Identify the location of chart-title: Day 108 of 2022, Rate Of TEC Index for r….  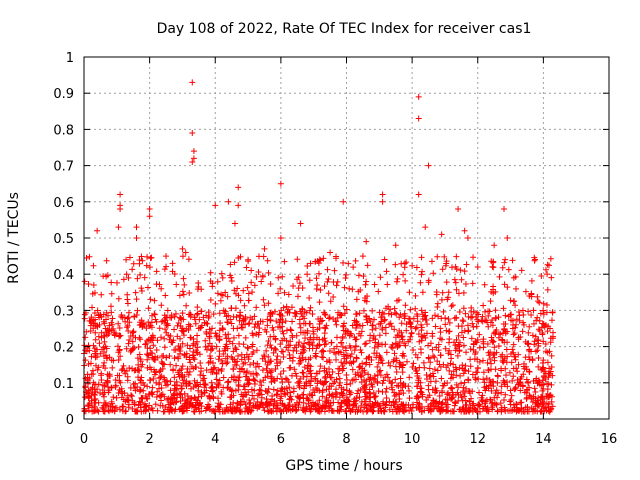
(344, 29).